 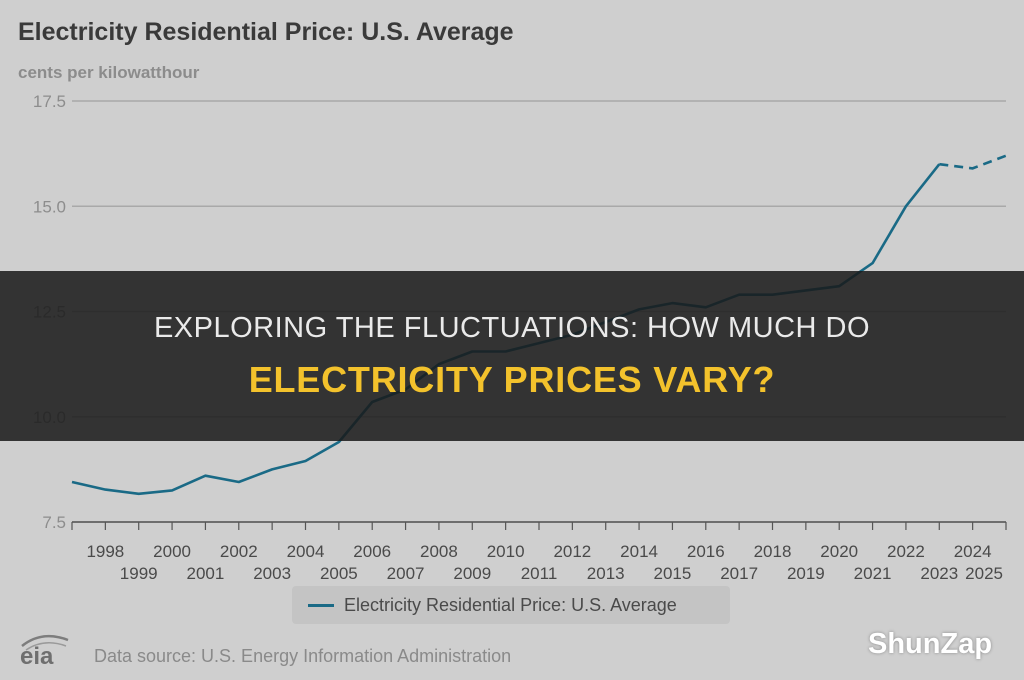 I want to click on x-tick-label: 2003, so click(x=272, y=573).